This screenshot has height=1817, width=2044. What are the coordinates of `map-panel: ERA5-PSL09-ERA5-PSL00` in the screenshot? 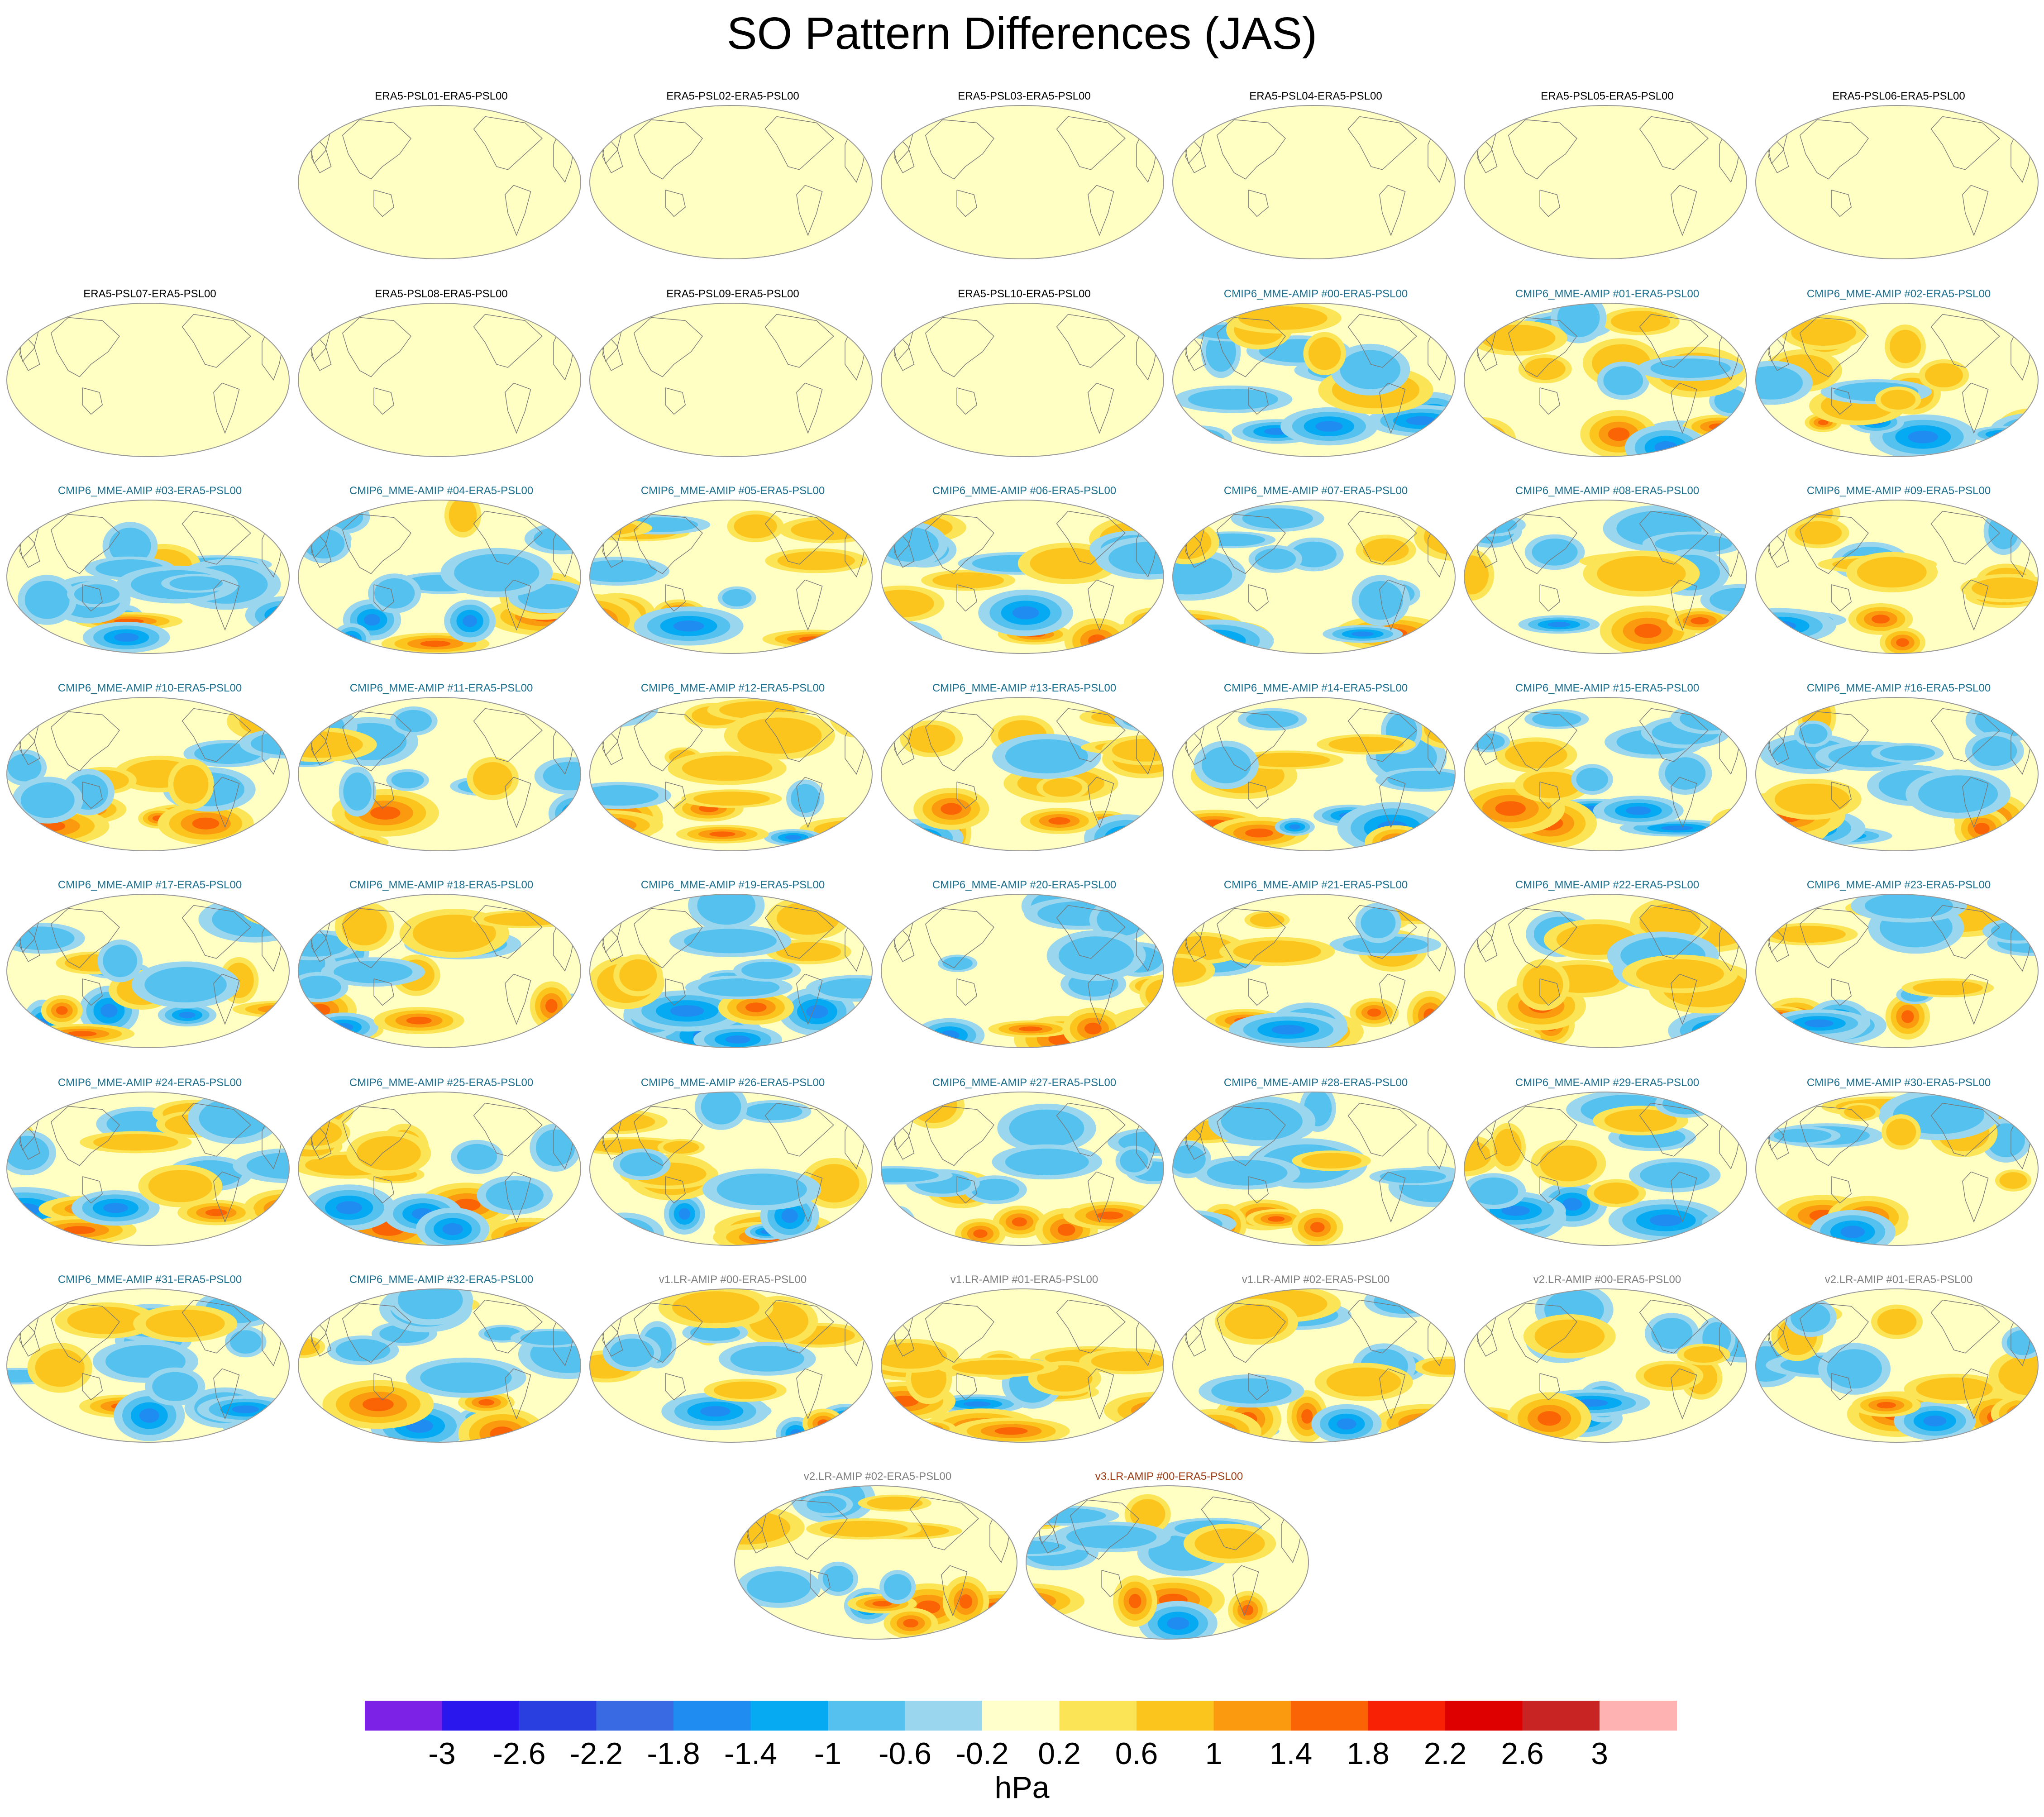 It's located at (732, 382).